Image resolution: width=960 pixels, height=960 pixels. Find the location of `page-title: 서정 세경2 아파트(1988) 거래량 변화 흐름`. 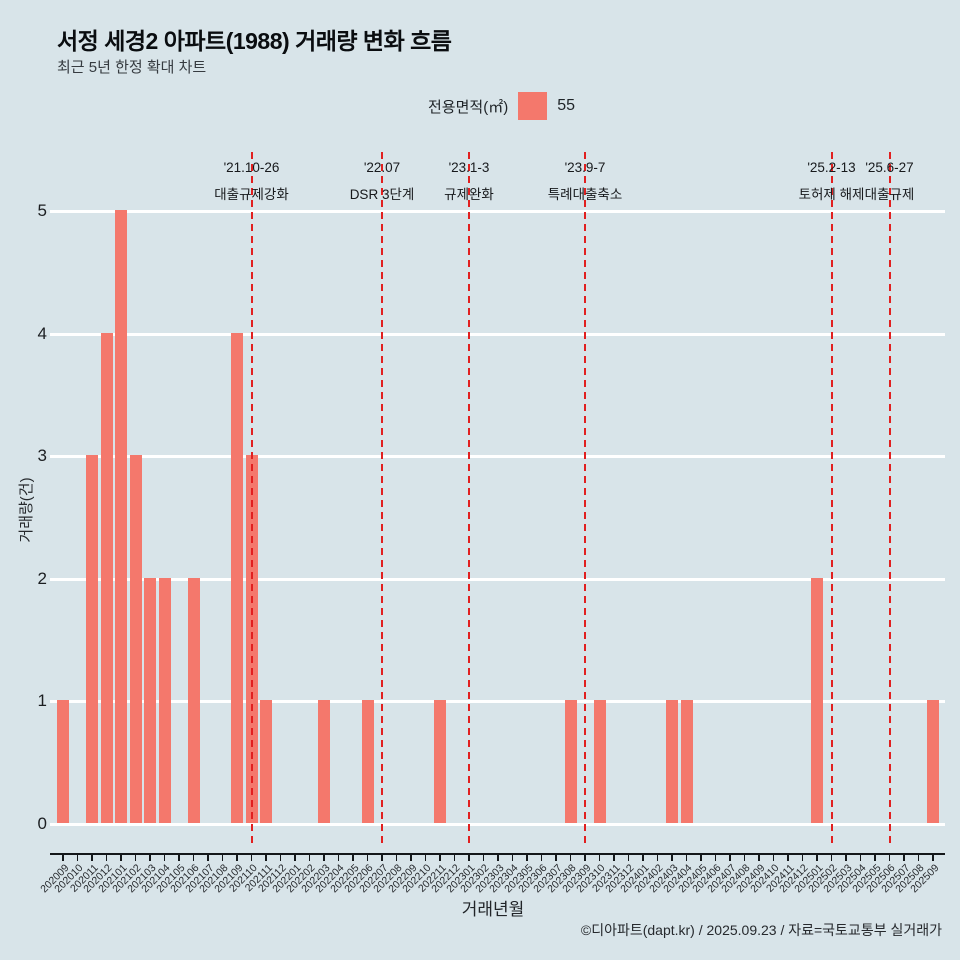

page-title: 서정 세경2 아파트(1988) 거래량 변화 흐름 is located at coordinates (254, 41).